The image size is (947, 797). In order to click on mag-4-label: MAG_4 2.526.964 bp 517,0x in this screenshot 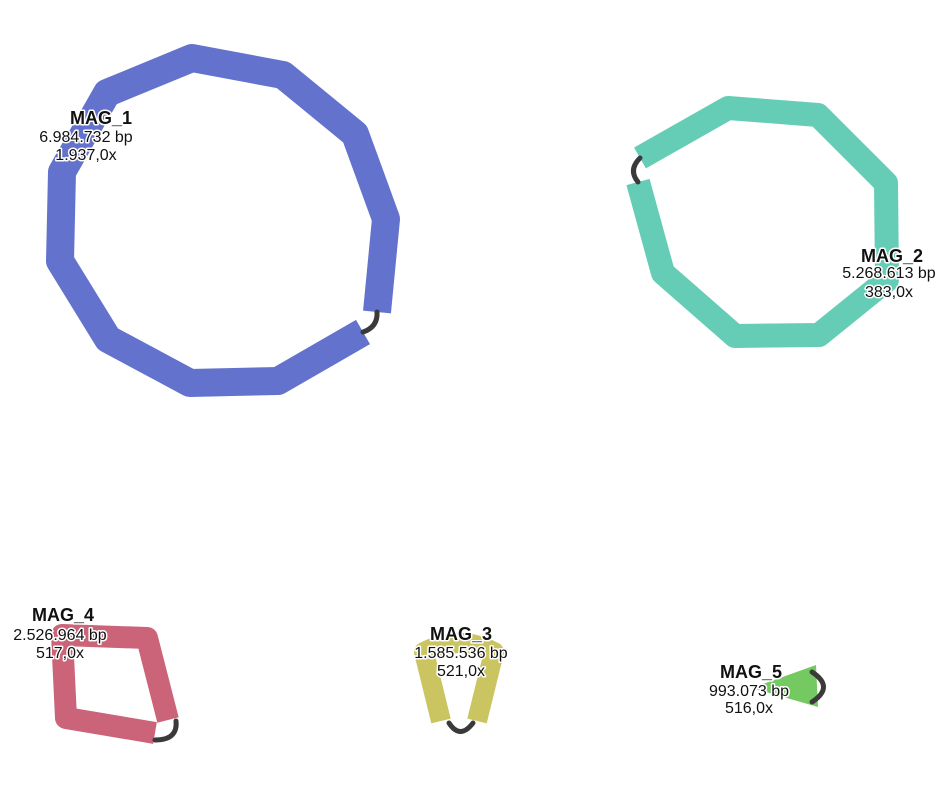, I will do `click(60, 634)`.